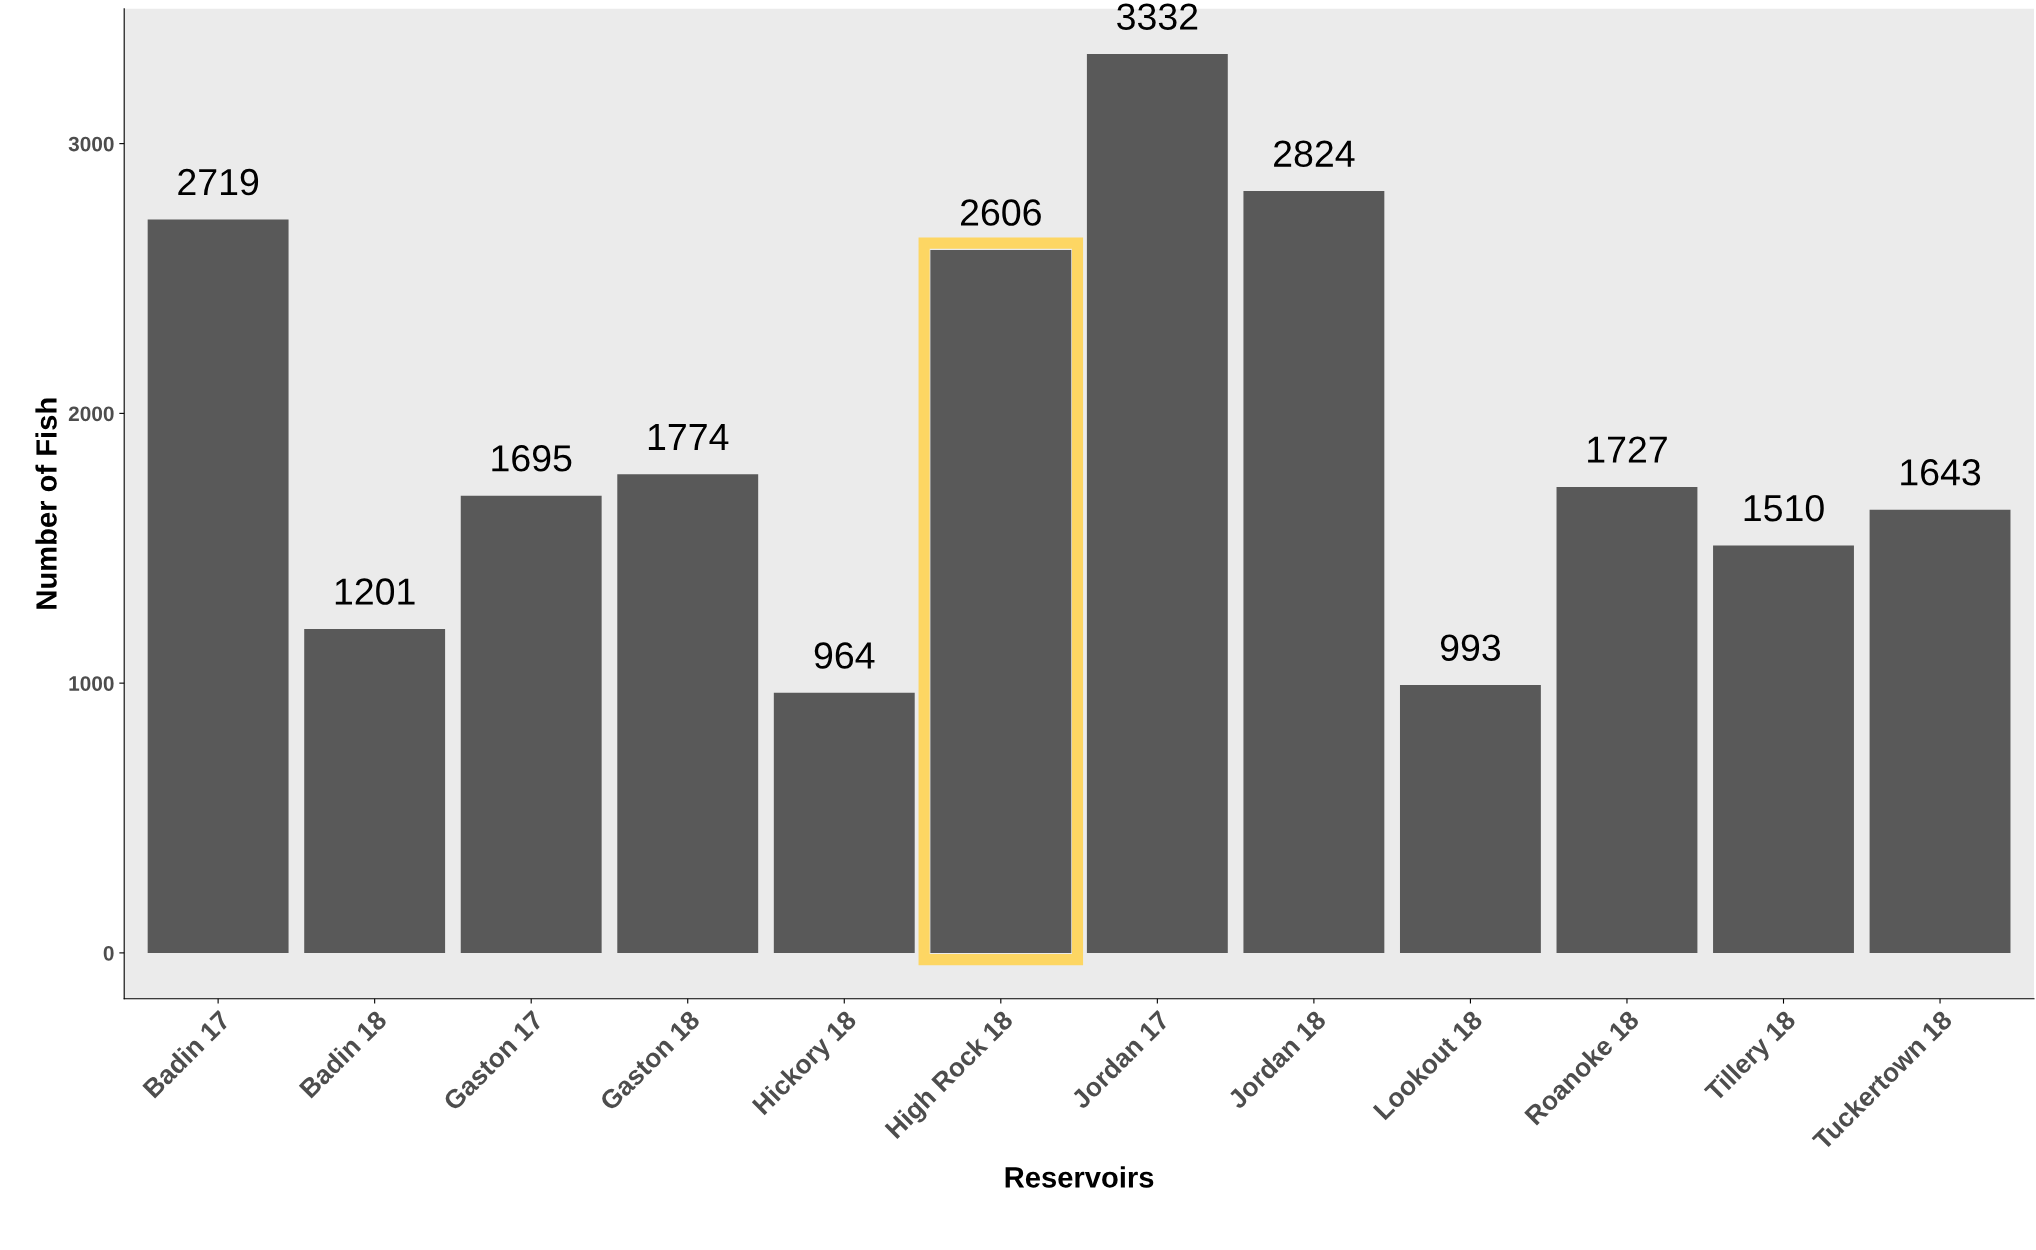 The height and width of the screenshot is (1250, 2036). What do you see at coordinates (844, 655) in the screenshot?
I see `data-label: 964` at bounding box center [844, 655].